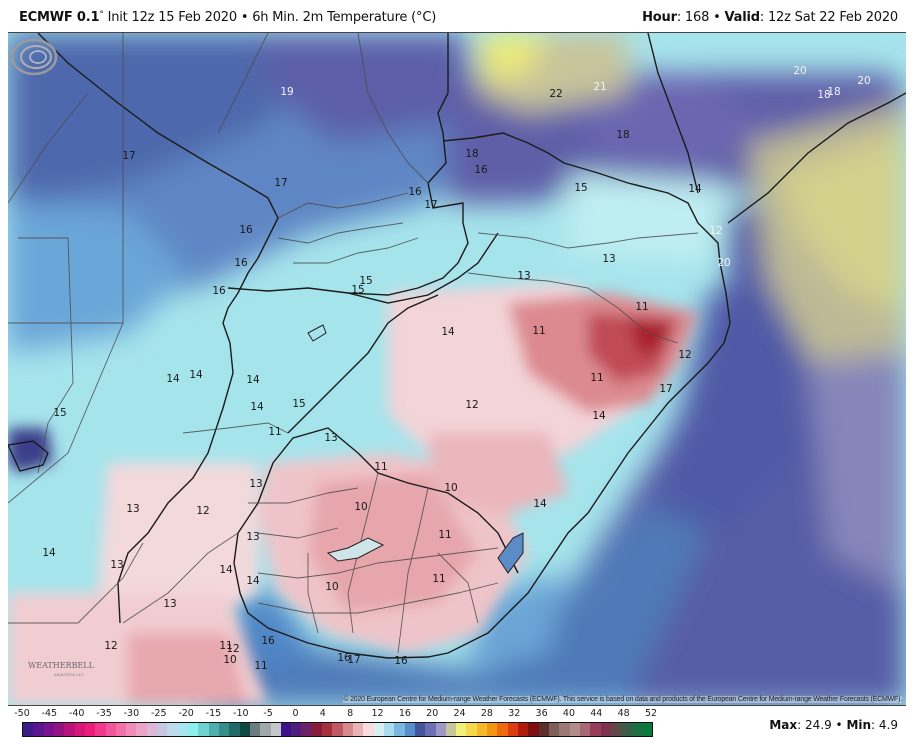  Describe the element at coordinates (859, 725) in the screenshot. I see `min-label: Min` at that location.